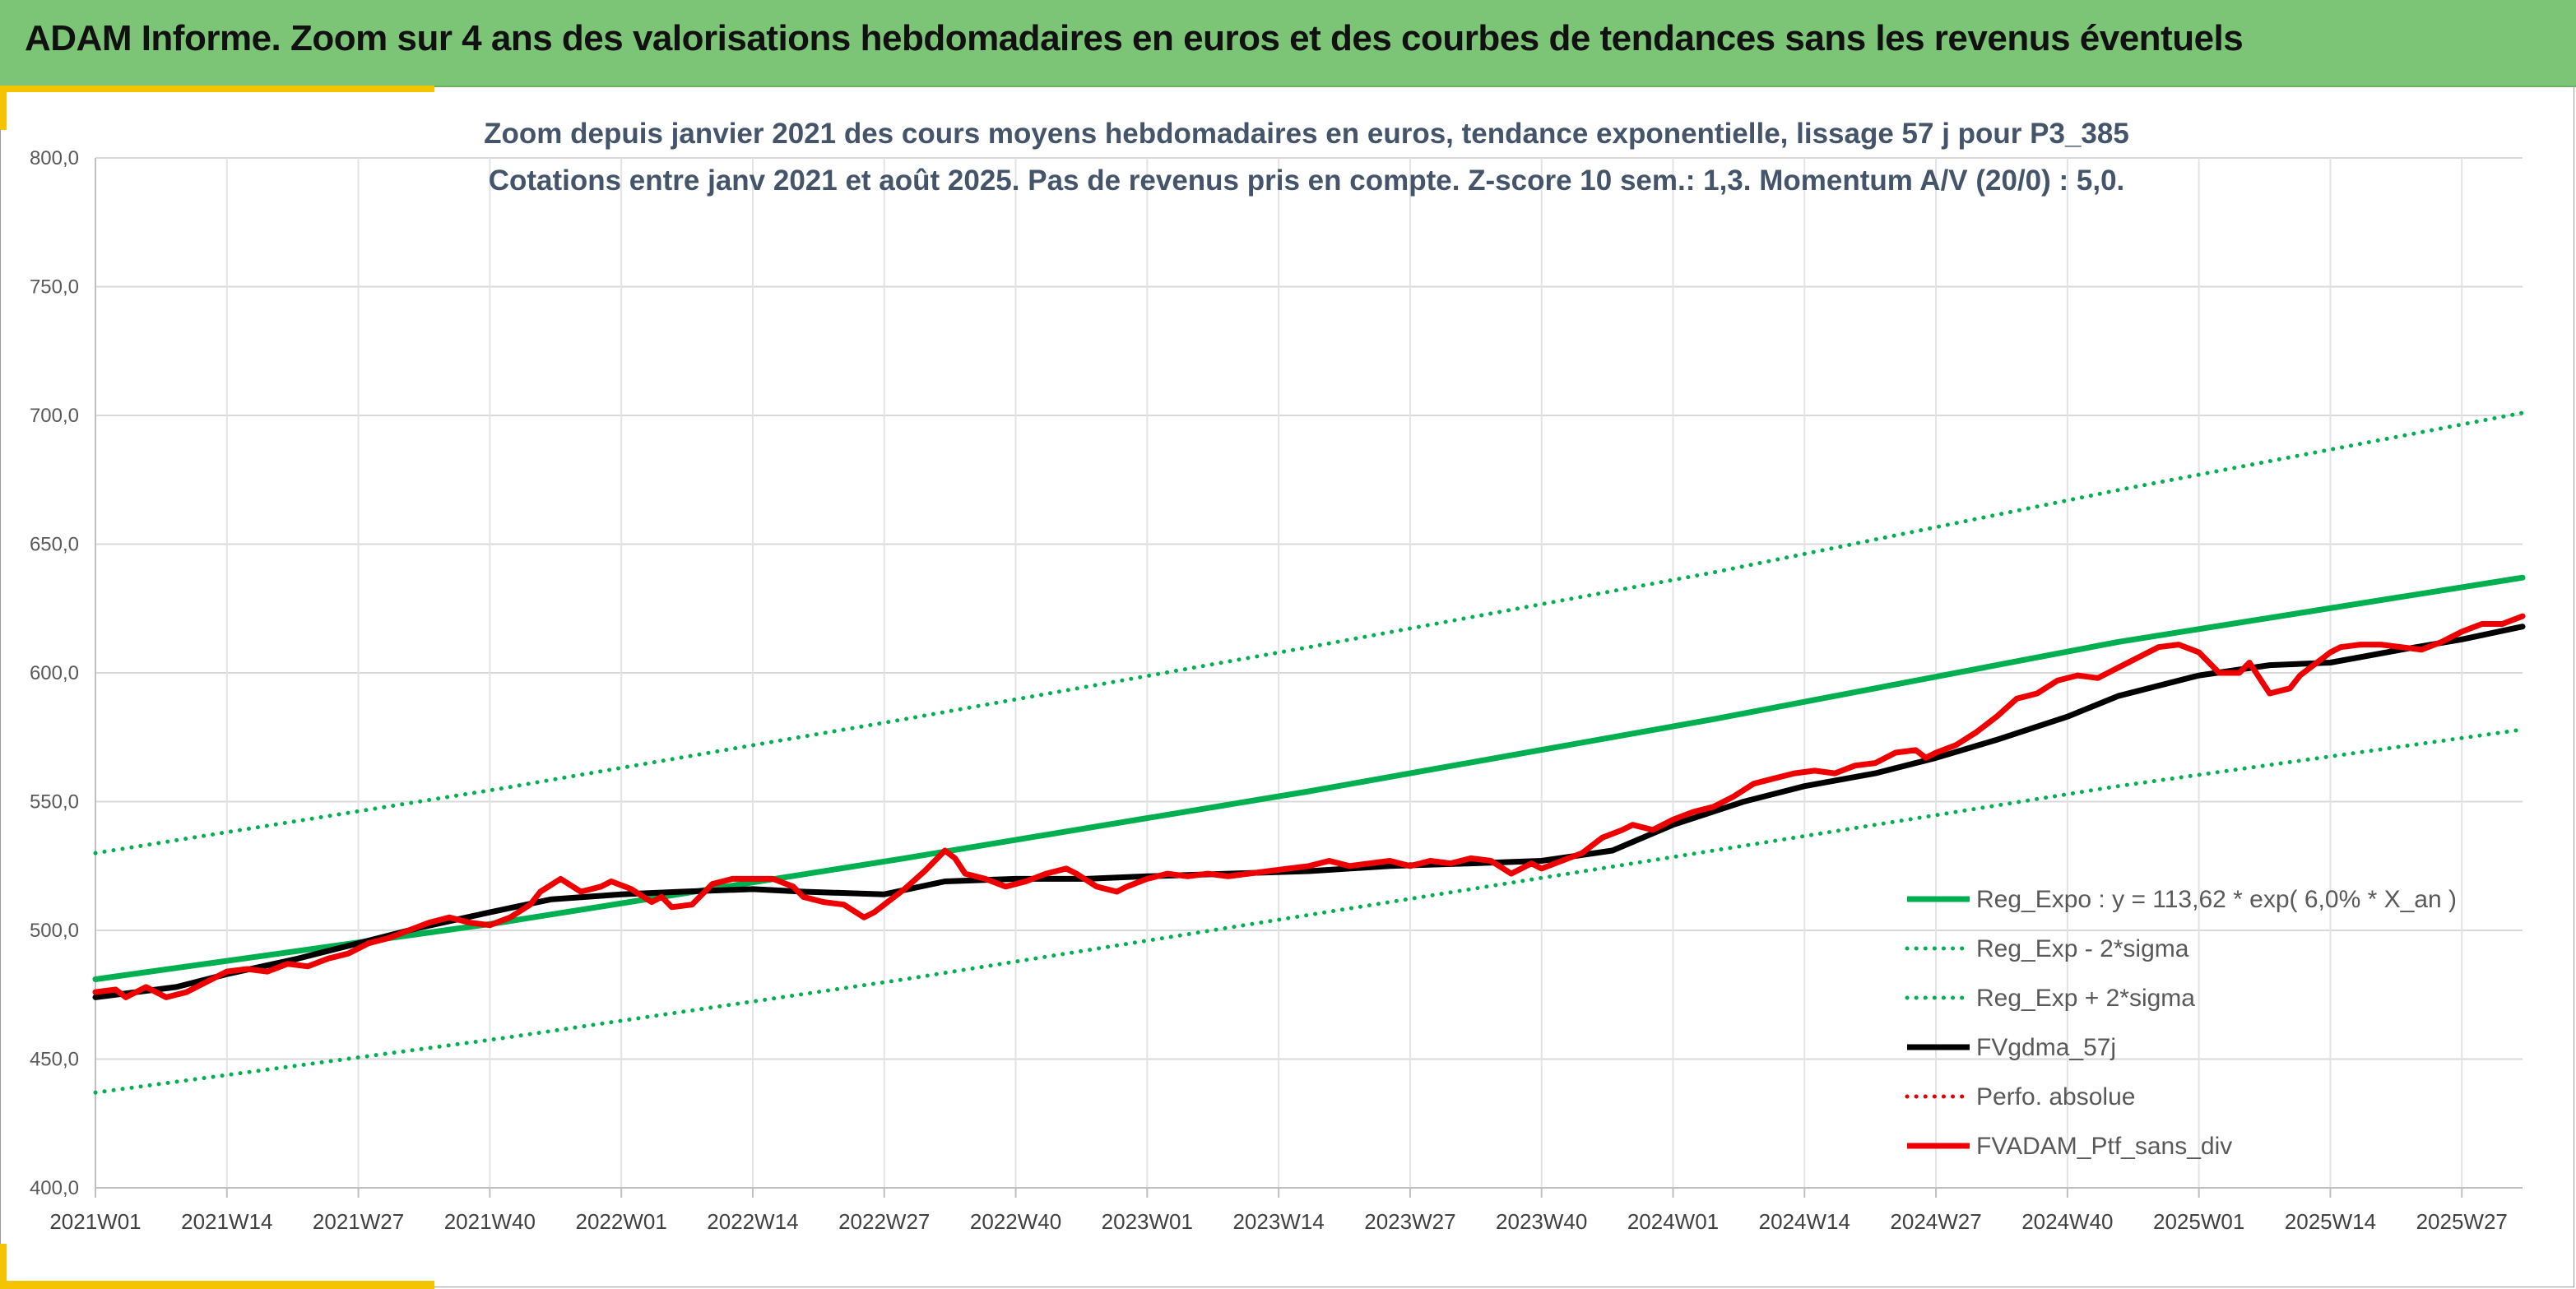 Image resolution: width=2576 pixels, height=1289 pixels. I want to click on legend-label-2: Reg_Exp + 2*sigma, so click(2085, 998).